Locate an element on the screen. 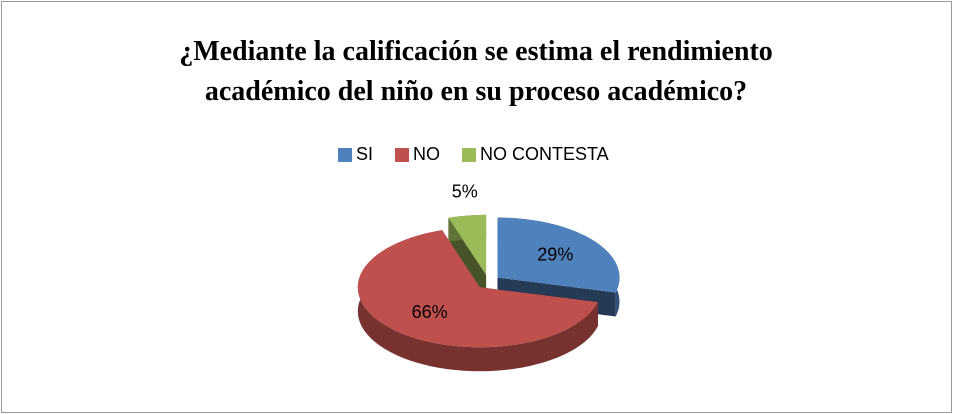 The width and height of the screenshot is (953, 414). legend-label: NO is located at coordinates (426, 154).